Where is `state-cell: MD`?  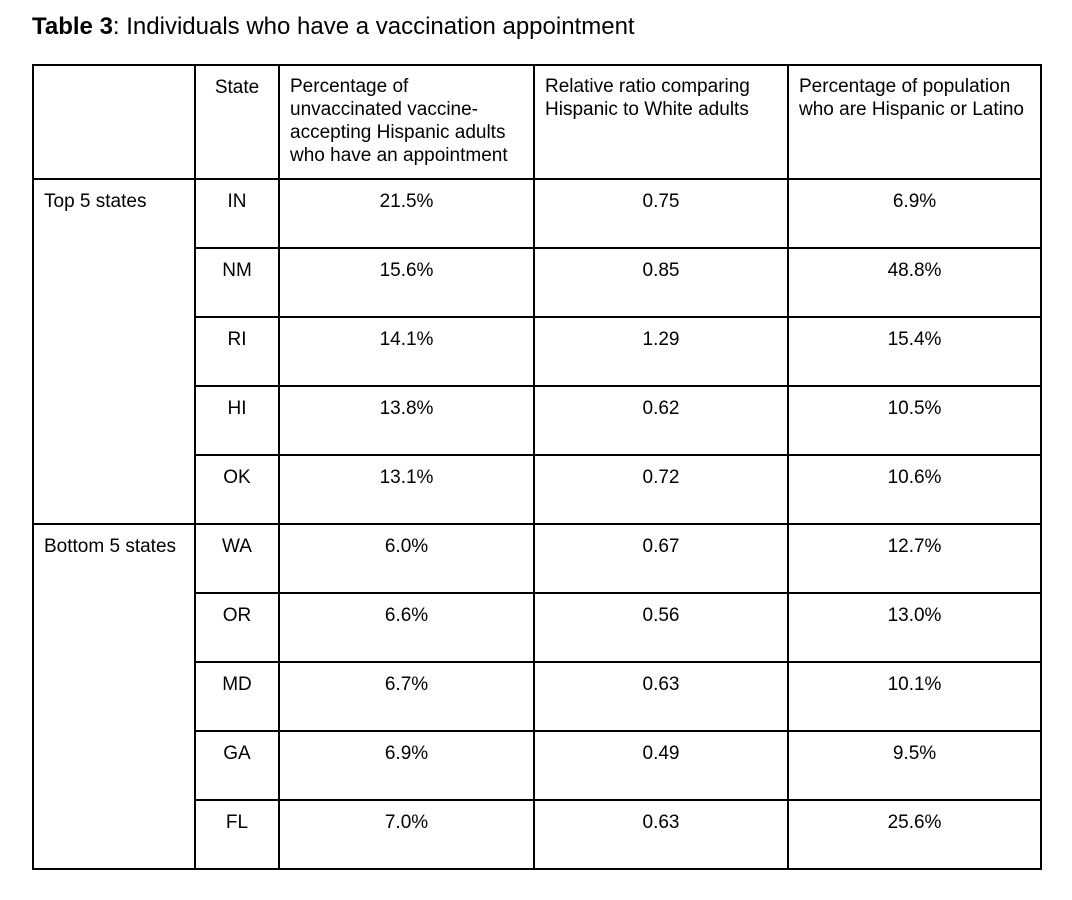
state-cell: MD is located at coordinates (237, 696).